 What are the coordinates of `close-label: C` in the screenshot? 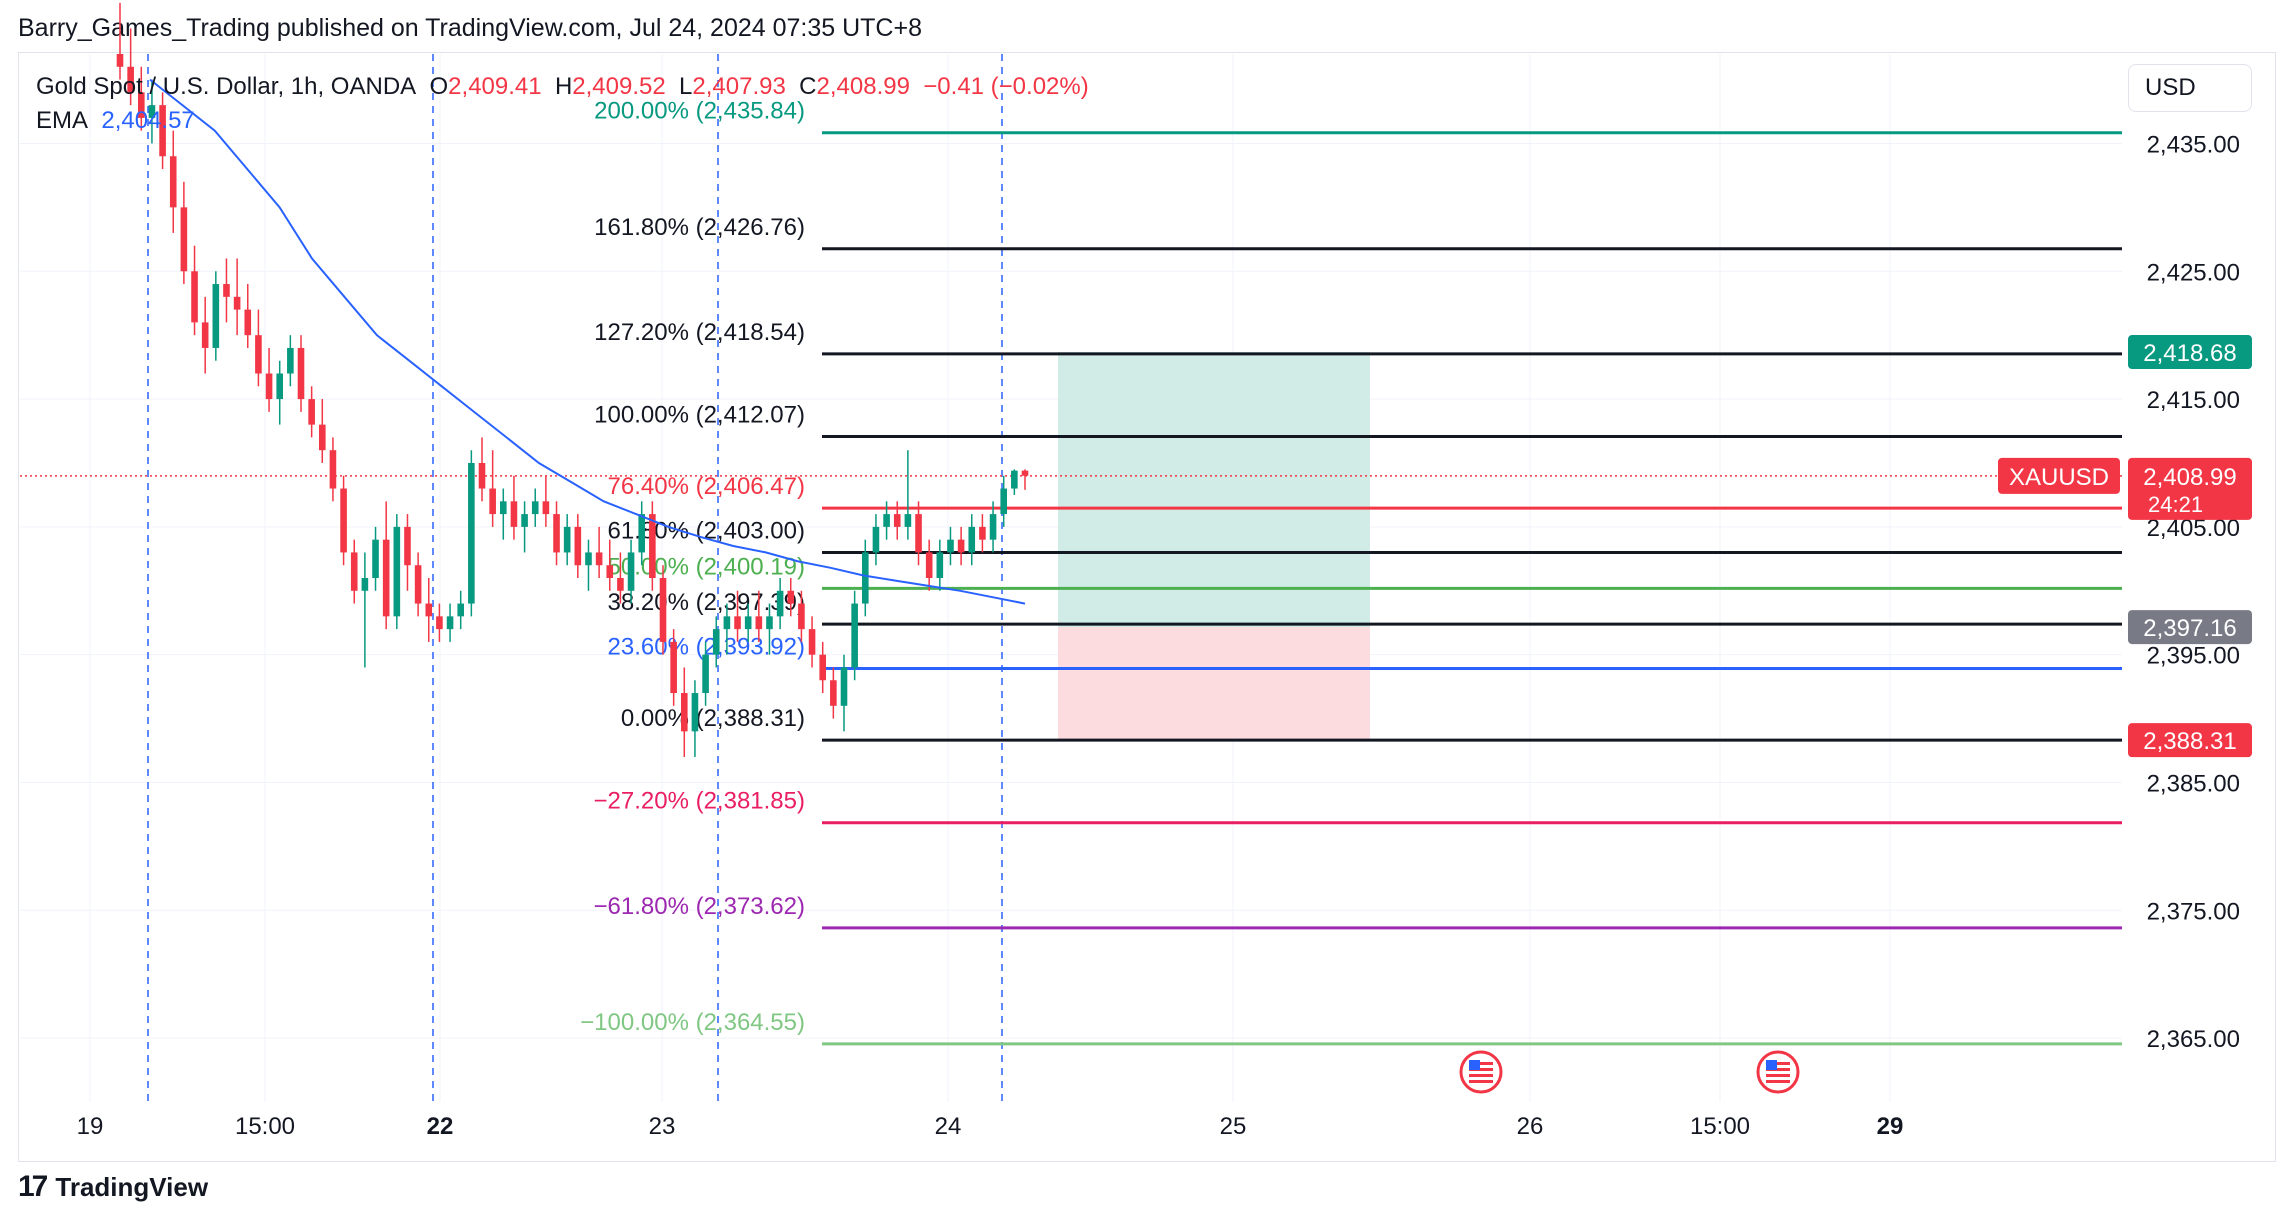 It's located at (808, 86).